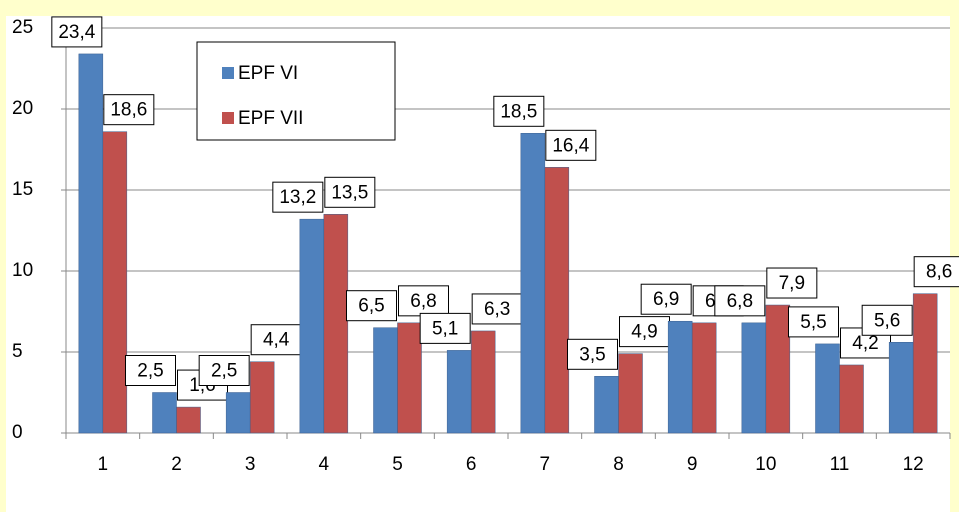 This screenshot has width=959, height=512. I want to click on value-label: 3,5, so click(592, 354).